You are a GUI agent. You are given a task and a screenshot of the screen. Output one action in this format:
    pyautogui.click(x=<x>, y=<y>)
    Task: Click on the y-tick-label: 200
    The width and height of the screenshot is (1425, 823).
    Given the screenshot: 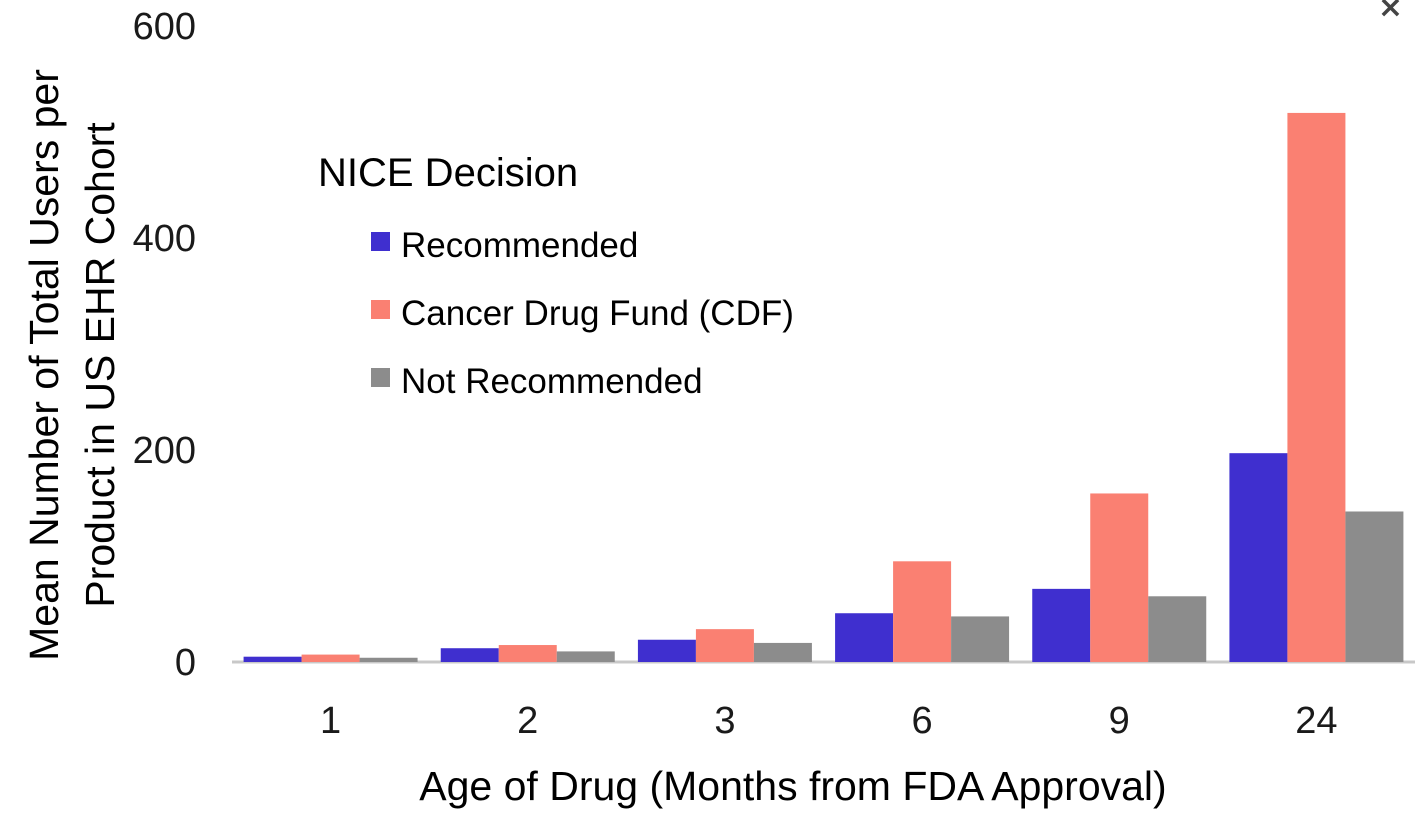 What is the action you would take?
    pyautogui.click(x=164, y=451)
    